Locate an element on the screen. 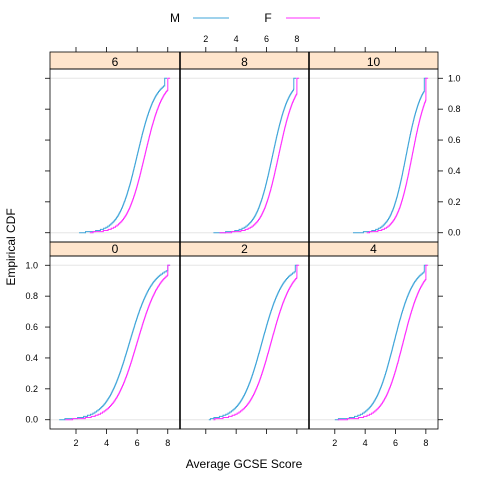 The height and width of the screenshot is (485, 480). panel-6: 6 is located at coordinates (115, 147).